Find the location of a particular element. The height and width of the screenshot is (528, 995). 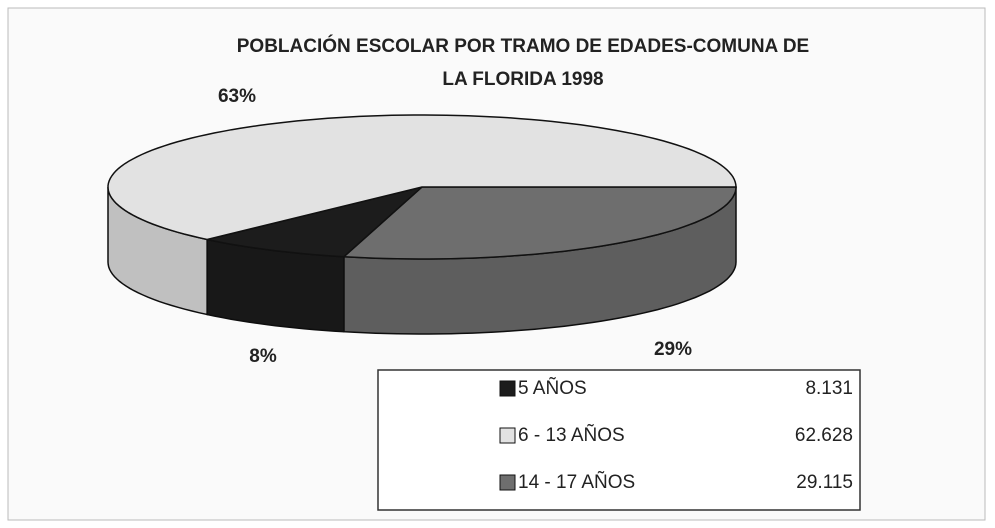

legend-amount: 29.115 is located at coordinates (824, 482).